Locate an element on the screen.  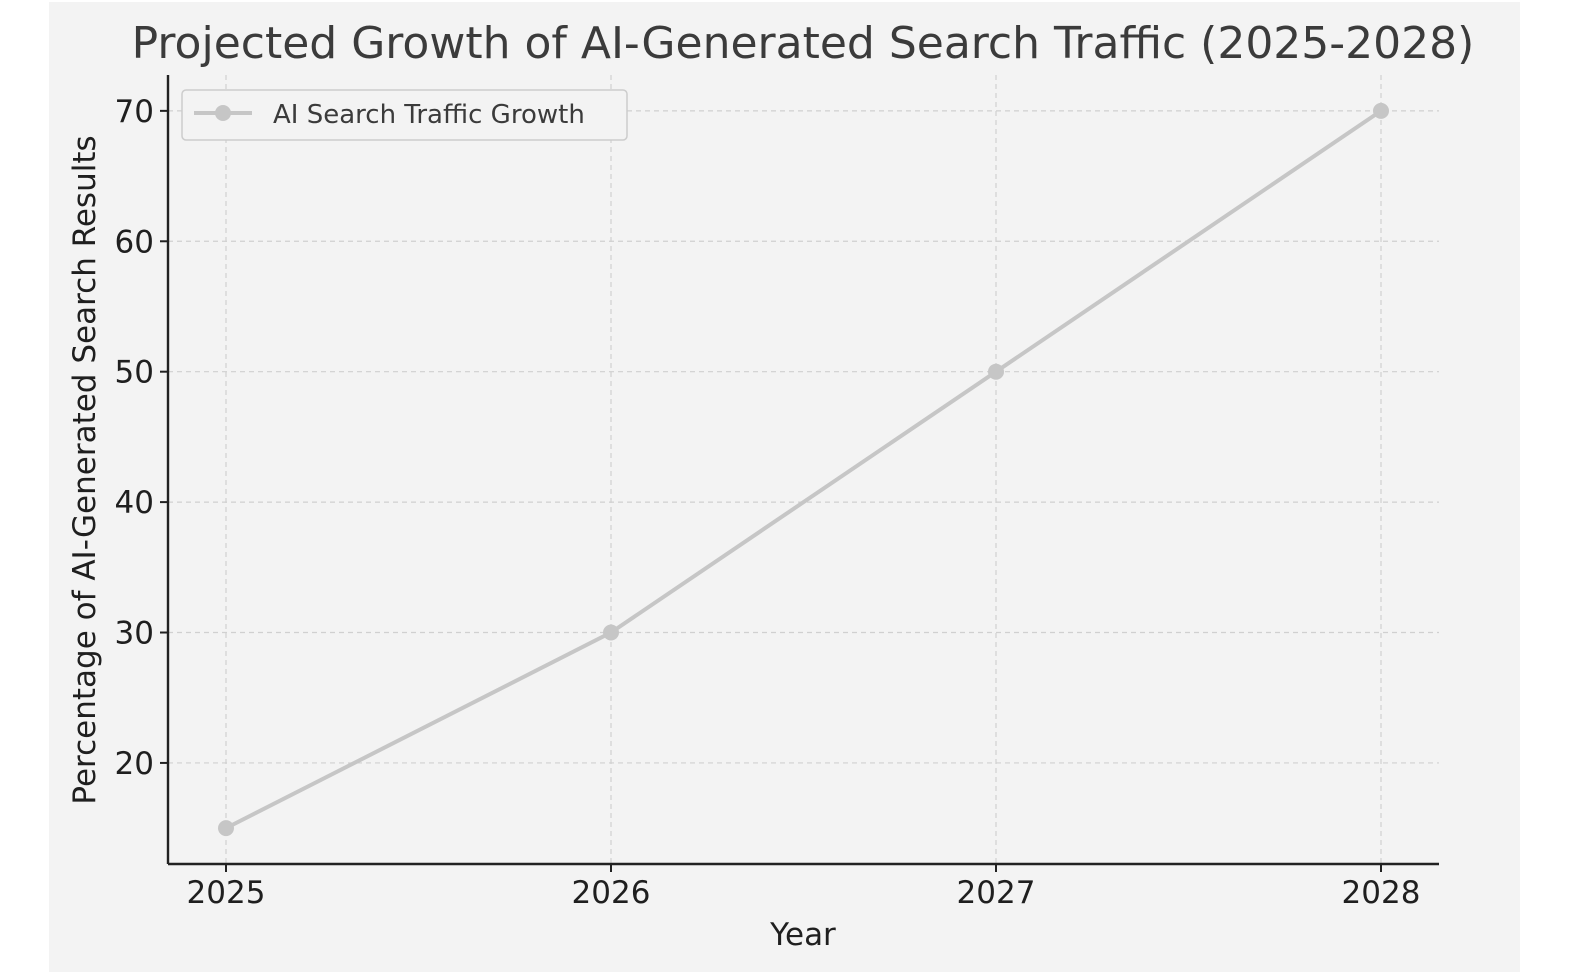
x-axis-label: Year is located at coordinates (802, 935).